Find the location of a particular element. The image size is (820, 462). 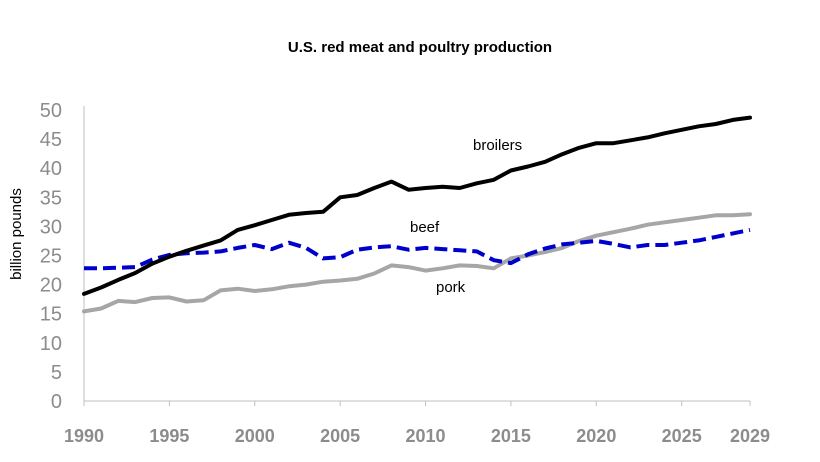

y-axis-label: billion pounds is located at coordinates (16, 234).